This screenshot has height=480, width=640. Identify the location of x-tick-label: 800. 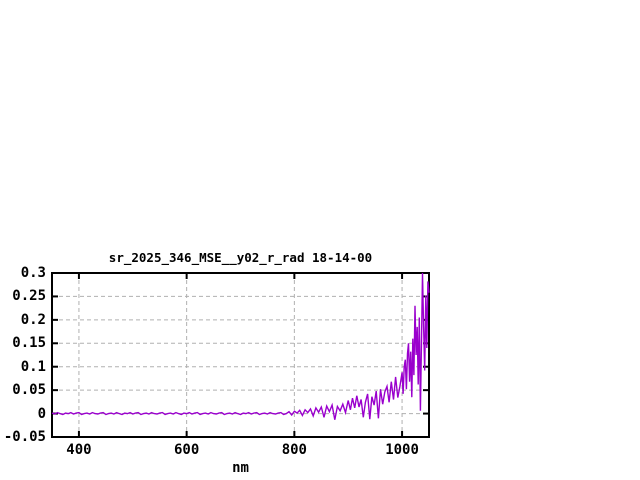
(294, 450).